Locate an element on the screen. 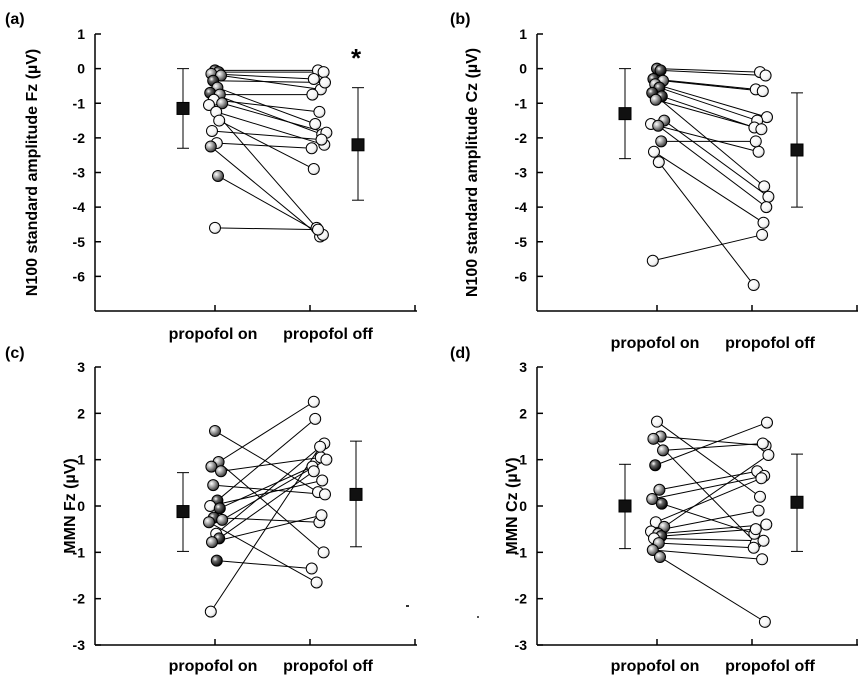  y-axis-title: N100 standard amplitude Fz (µV) is located at coordinates (32, 172).